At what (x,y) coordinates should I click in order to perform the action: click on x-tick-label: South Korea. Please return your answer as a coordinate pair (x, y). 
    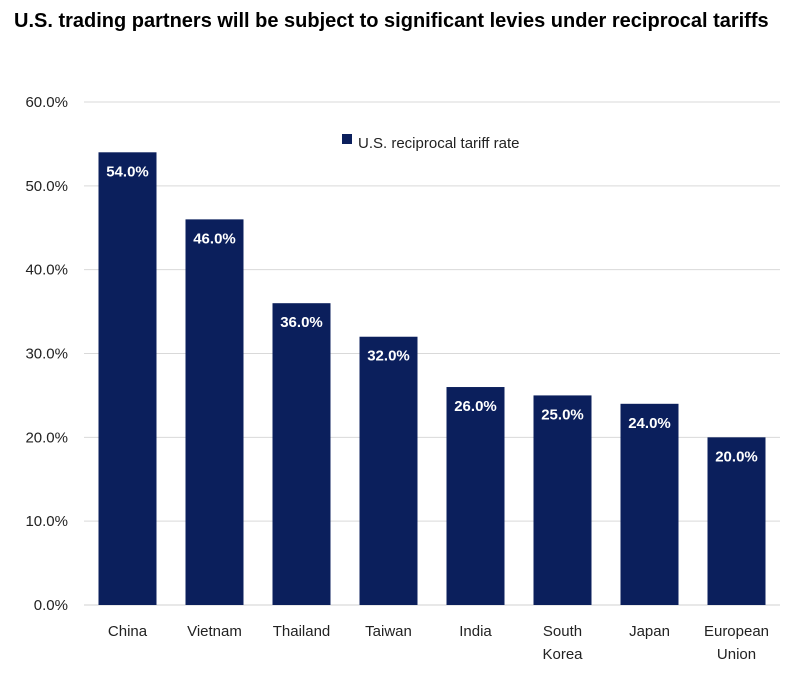
    Looking at the image, I should click on (562, 643).